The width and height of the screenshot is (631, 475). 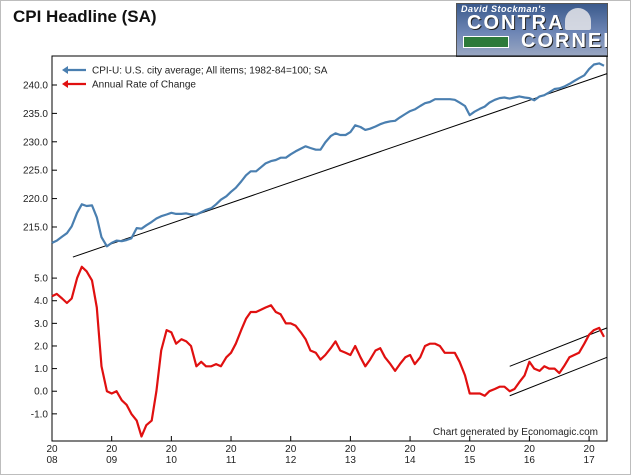 I want to click on x-tick-label-bottom: 12, so click(x=291, y=460).